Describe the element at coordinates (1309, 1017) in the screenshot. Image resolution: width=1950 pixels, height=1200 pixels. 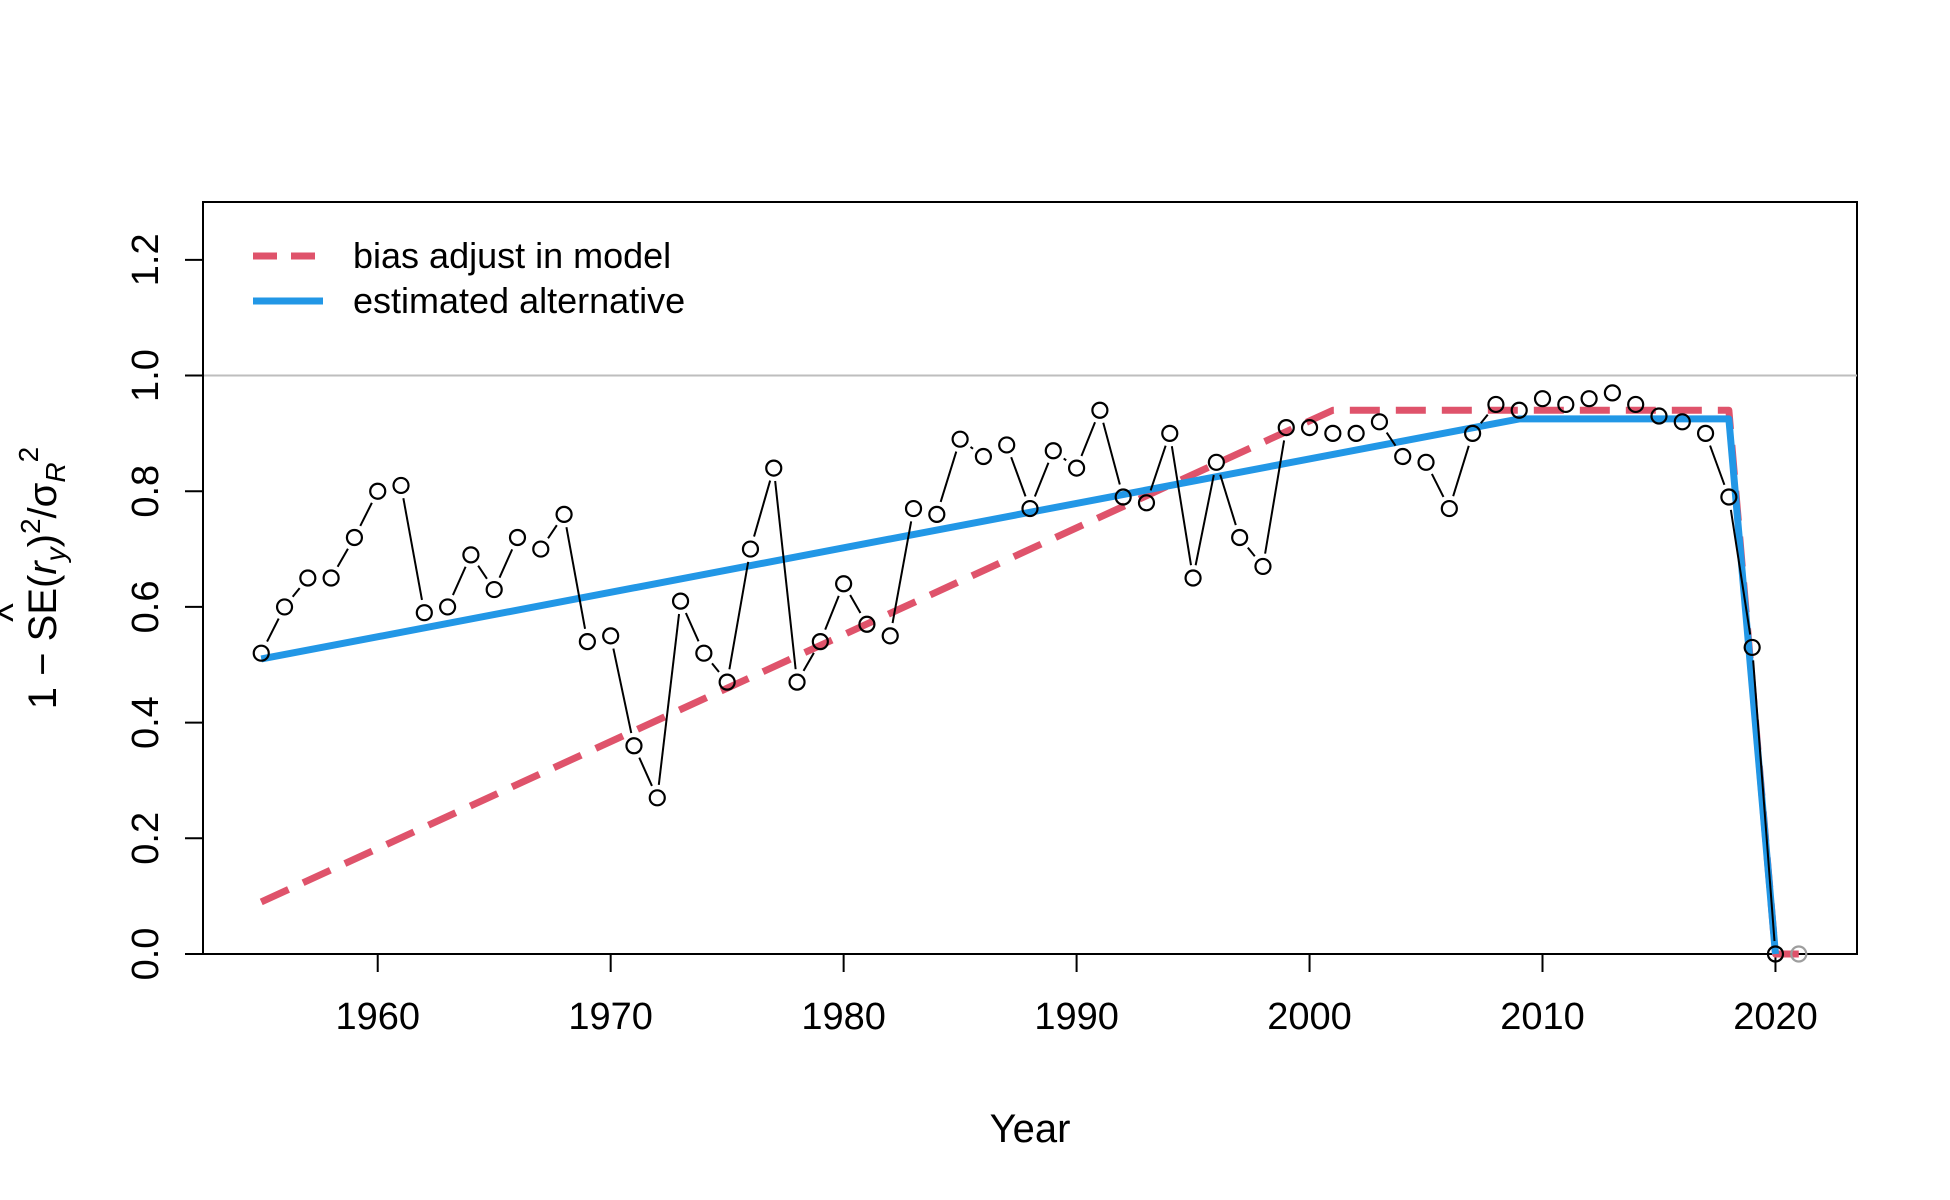
I see `x-tick-label: 2000` at that location.